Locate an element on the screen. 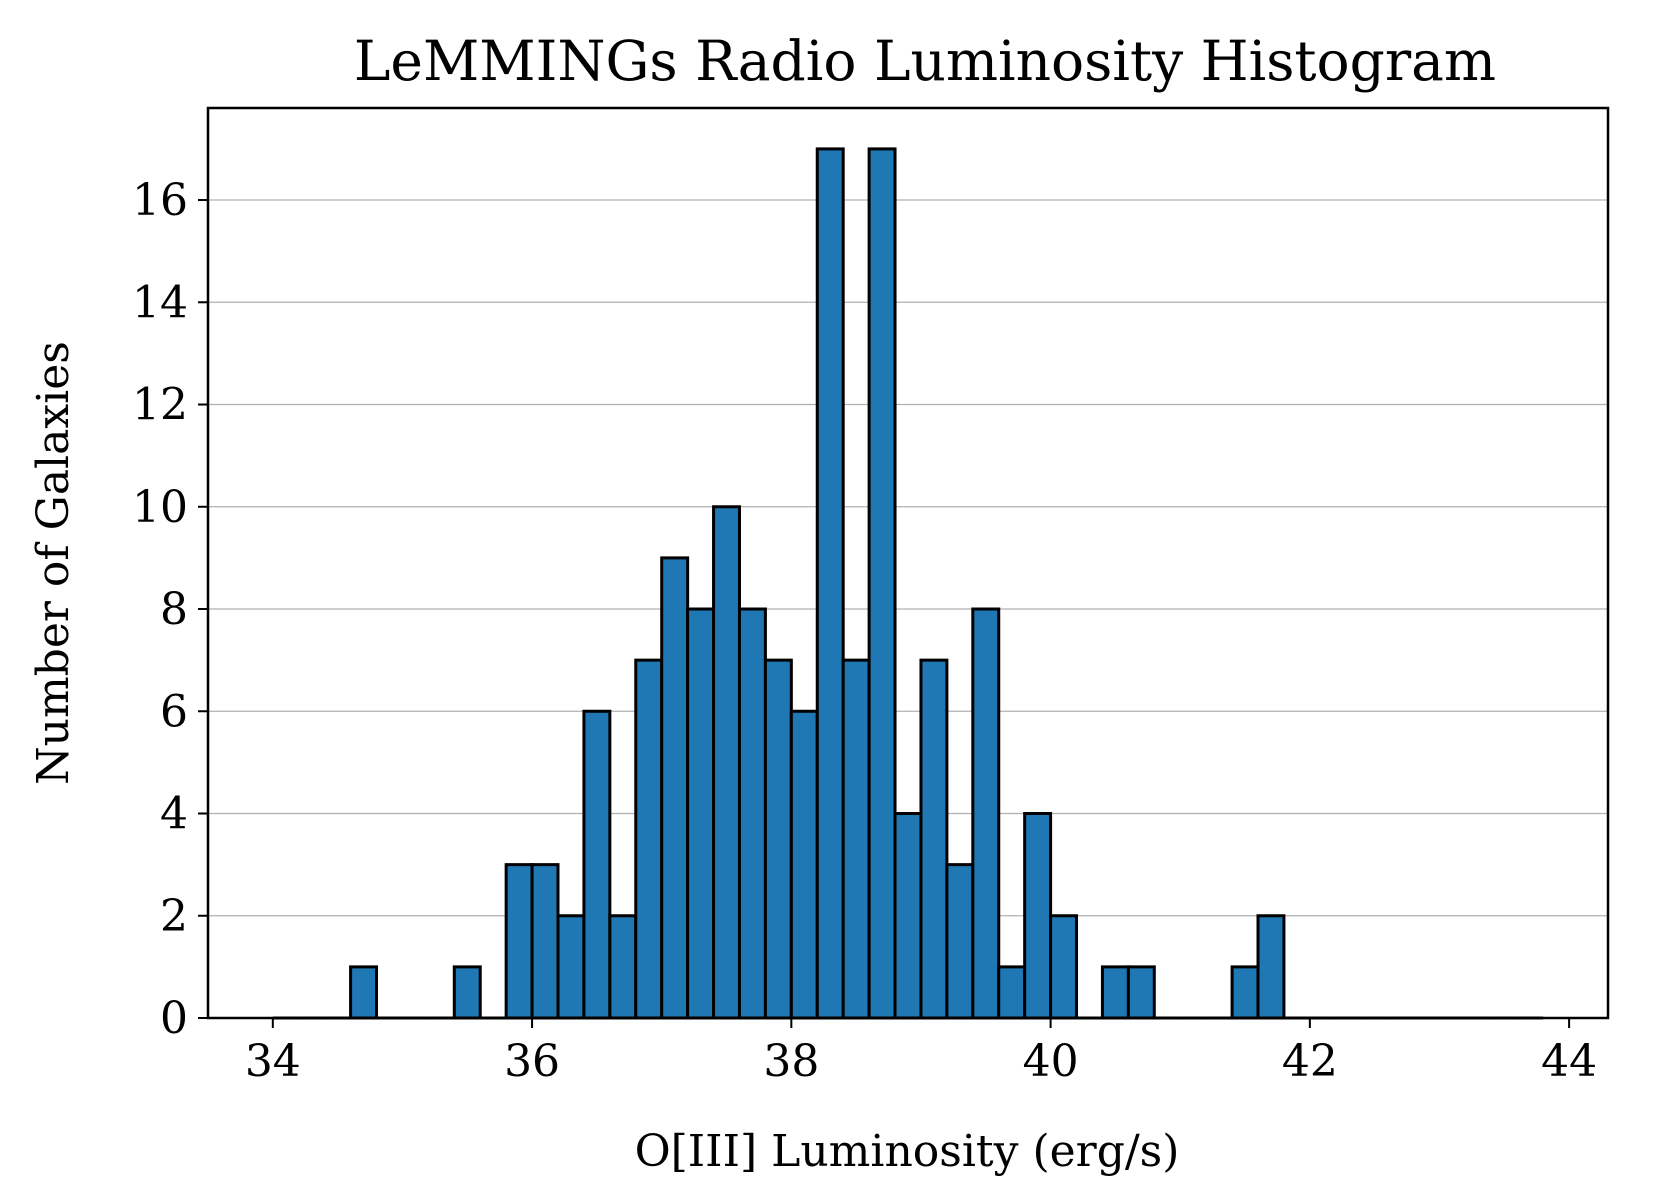 The width and height of the screenshot is (1660, 1202). y-tick-label: 6 is located at coordinates (174, 711).